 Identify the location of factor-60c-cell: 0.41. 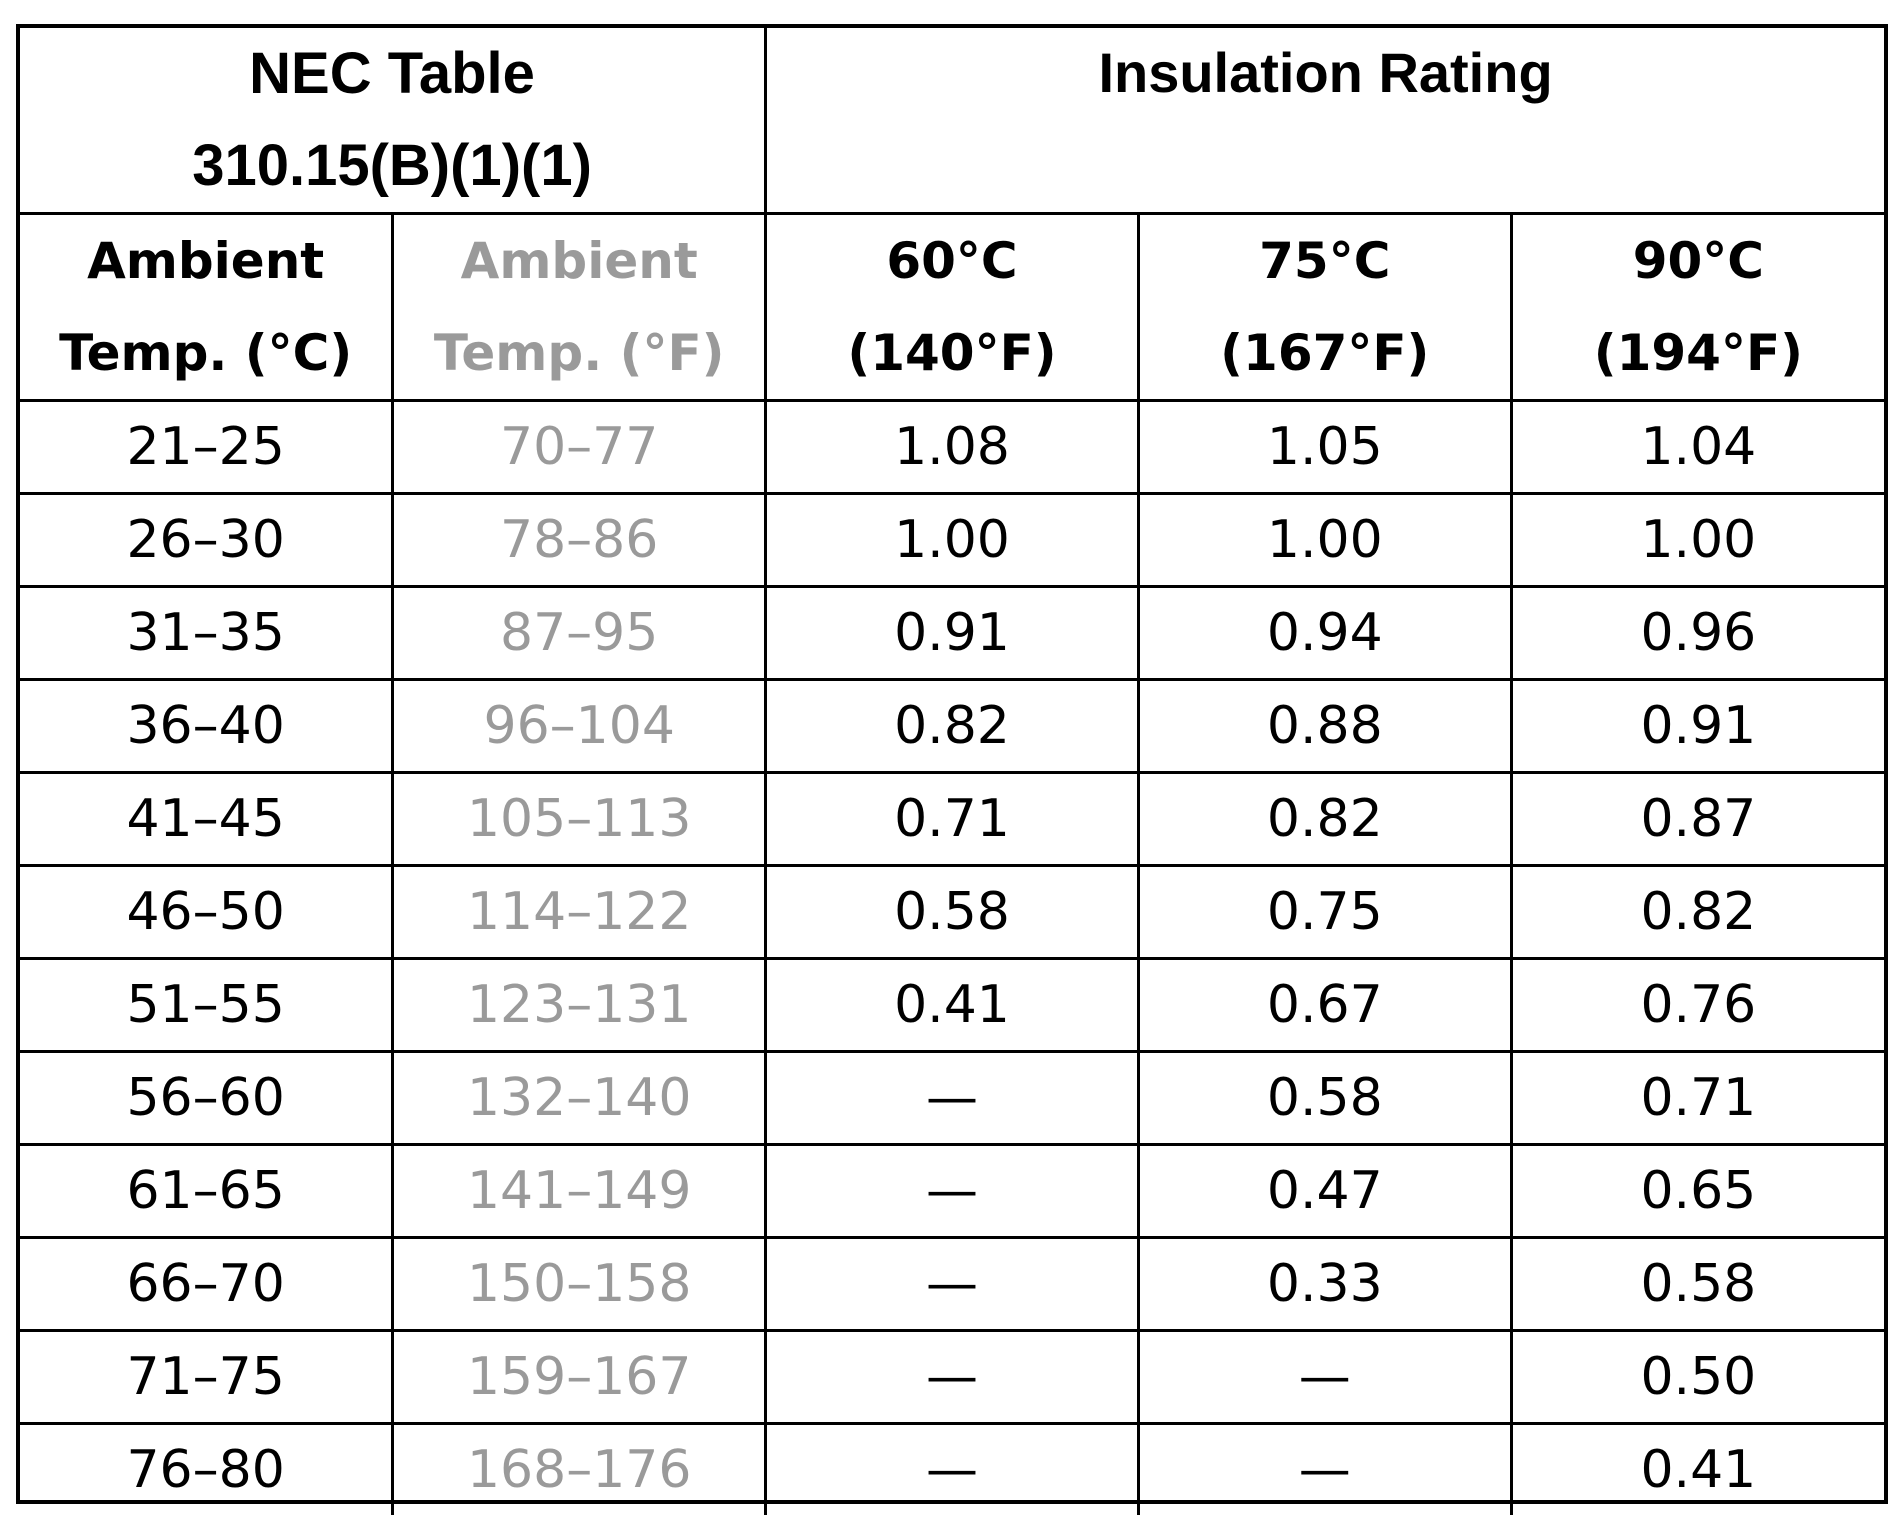
(952, 1005).